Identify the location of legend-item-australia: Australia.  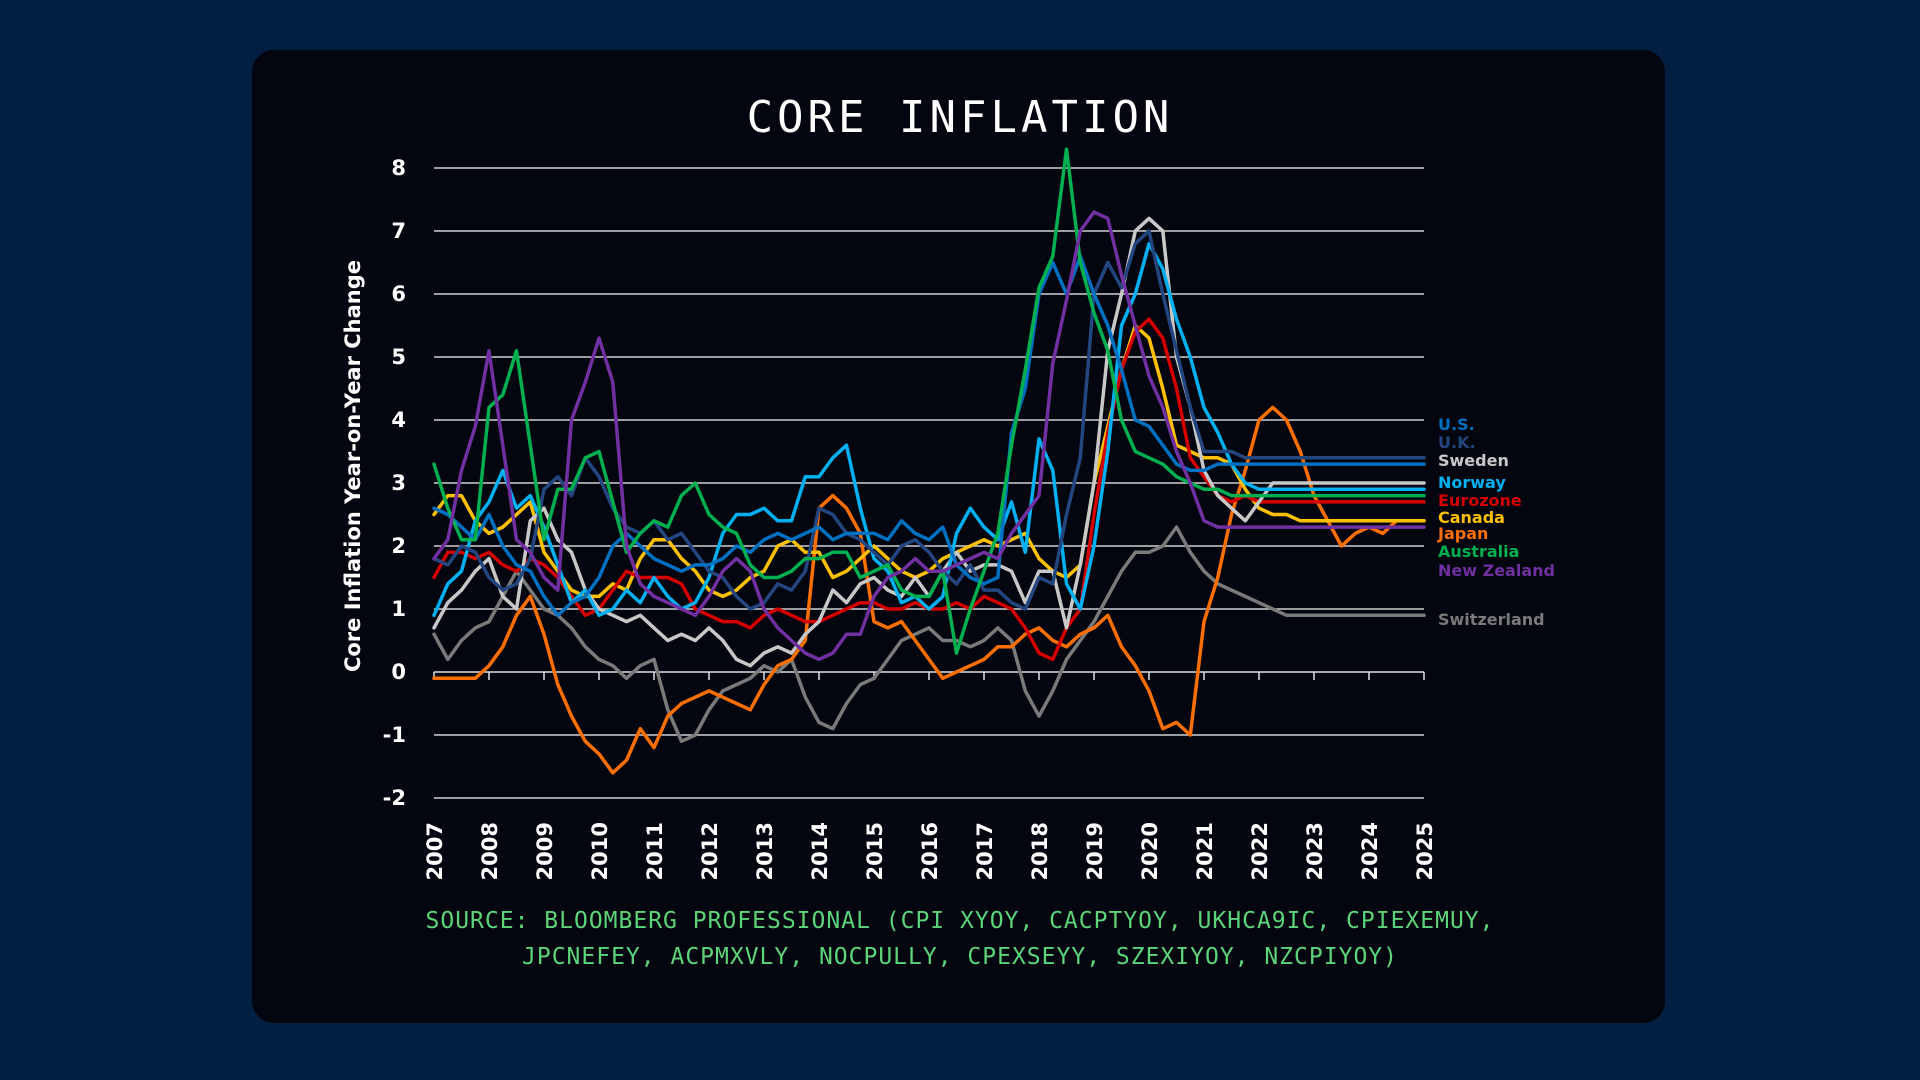
(1478, 551).